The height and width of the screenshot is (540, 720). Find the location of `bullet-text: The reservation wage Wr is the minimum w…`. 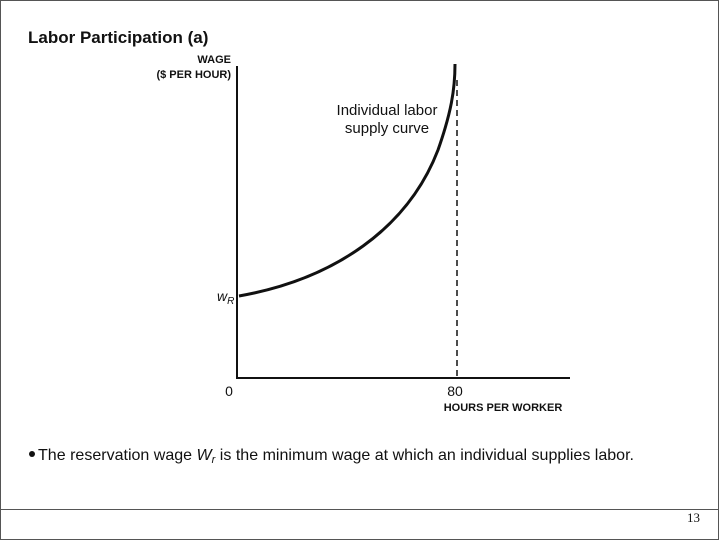

bullet-text: The reservation wage Wr is the minimum w… is located at coordinates (336, 456).